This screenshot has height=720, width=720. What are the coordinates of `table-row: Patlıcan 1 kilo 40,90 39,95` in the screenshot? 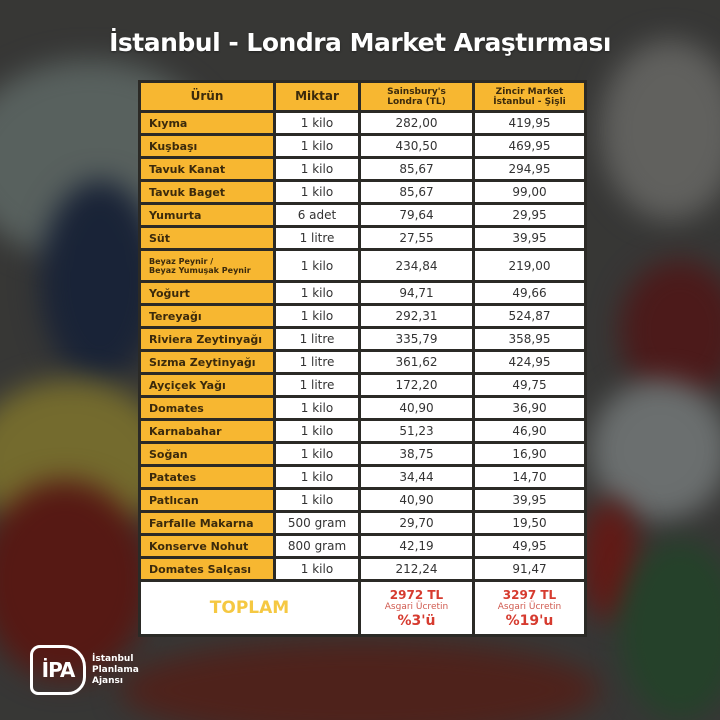 It's located at (362, 500).